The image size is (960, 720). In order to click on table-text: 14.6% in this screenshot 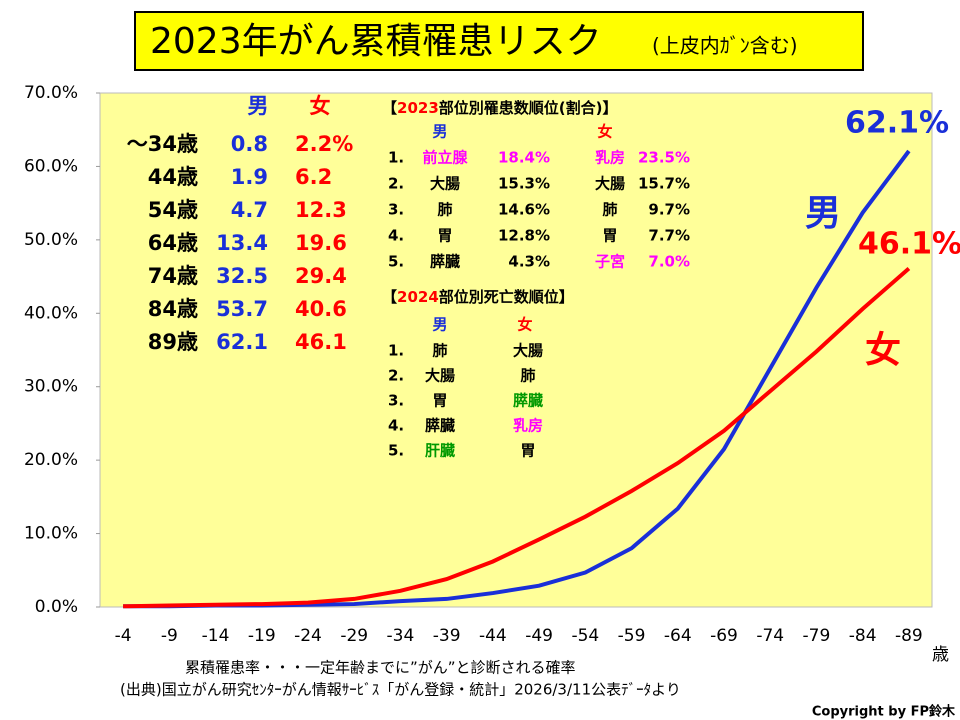, I will do `click(524, 210)`.